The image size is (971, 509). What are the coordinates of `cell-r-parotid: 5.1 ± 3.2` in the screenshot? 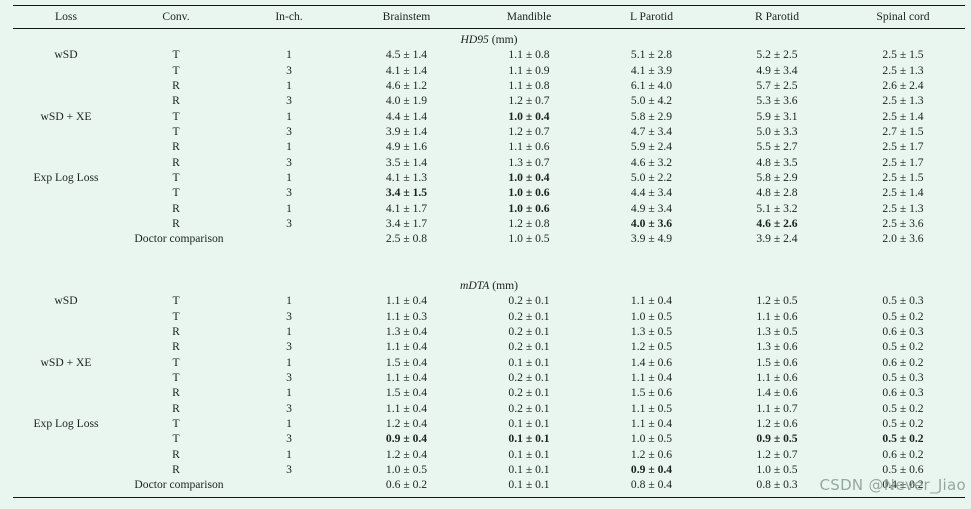 It's located at (777, 208).